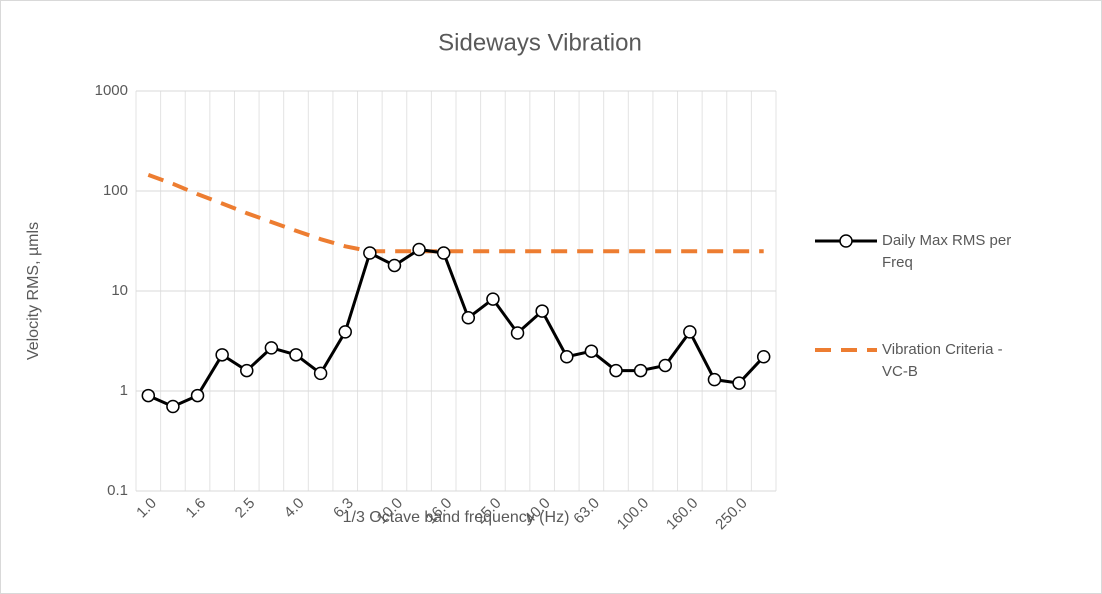  Describe the element at coordinates (115, 190) in the screenshot. I see `y-tick-label: 100` at that location.